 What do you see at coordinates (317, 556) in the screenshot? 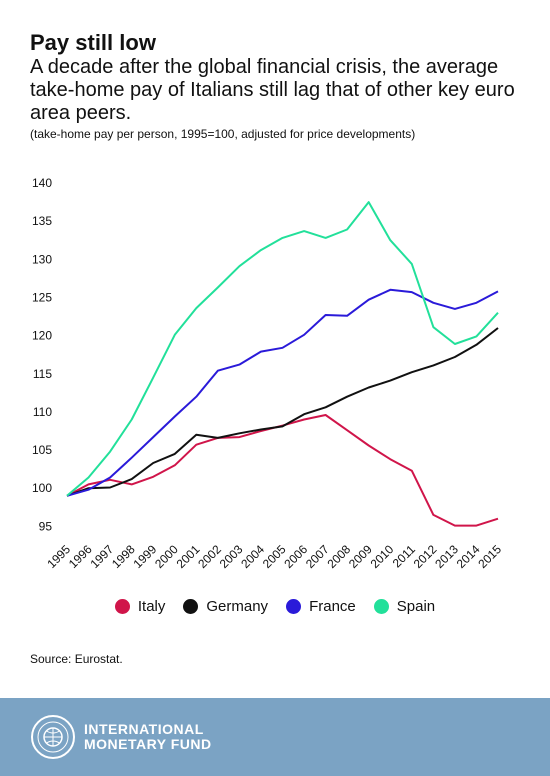
I see `x-tick-label: 2007` at bounding box center [317, 556].